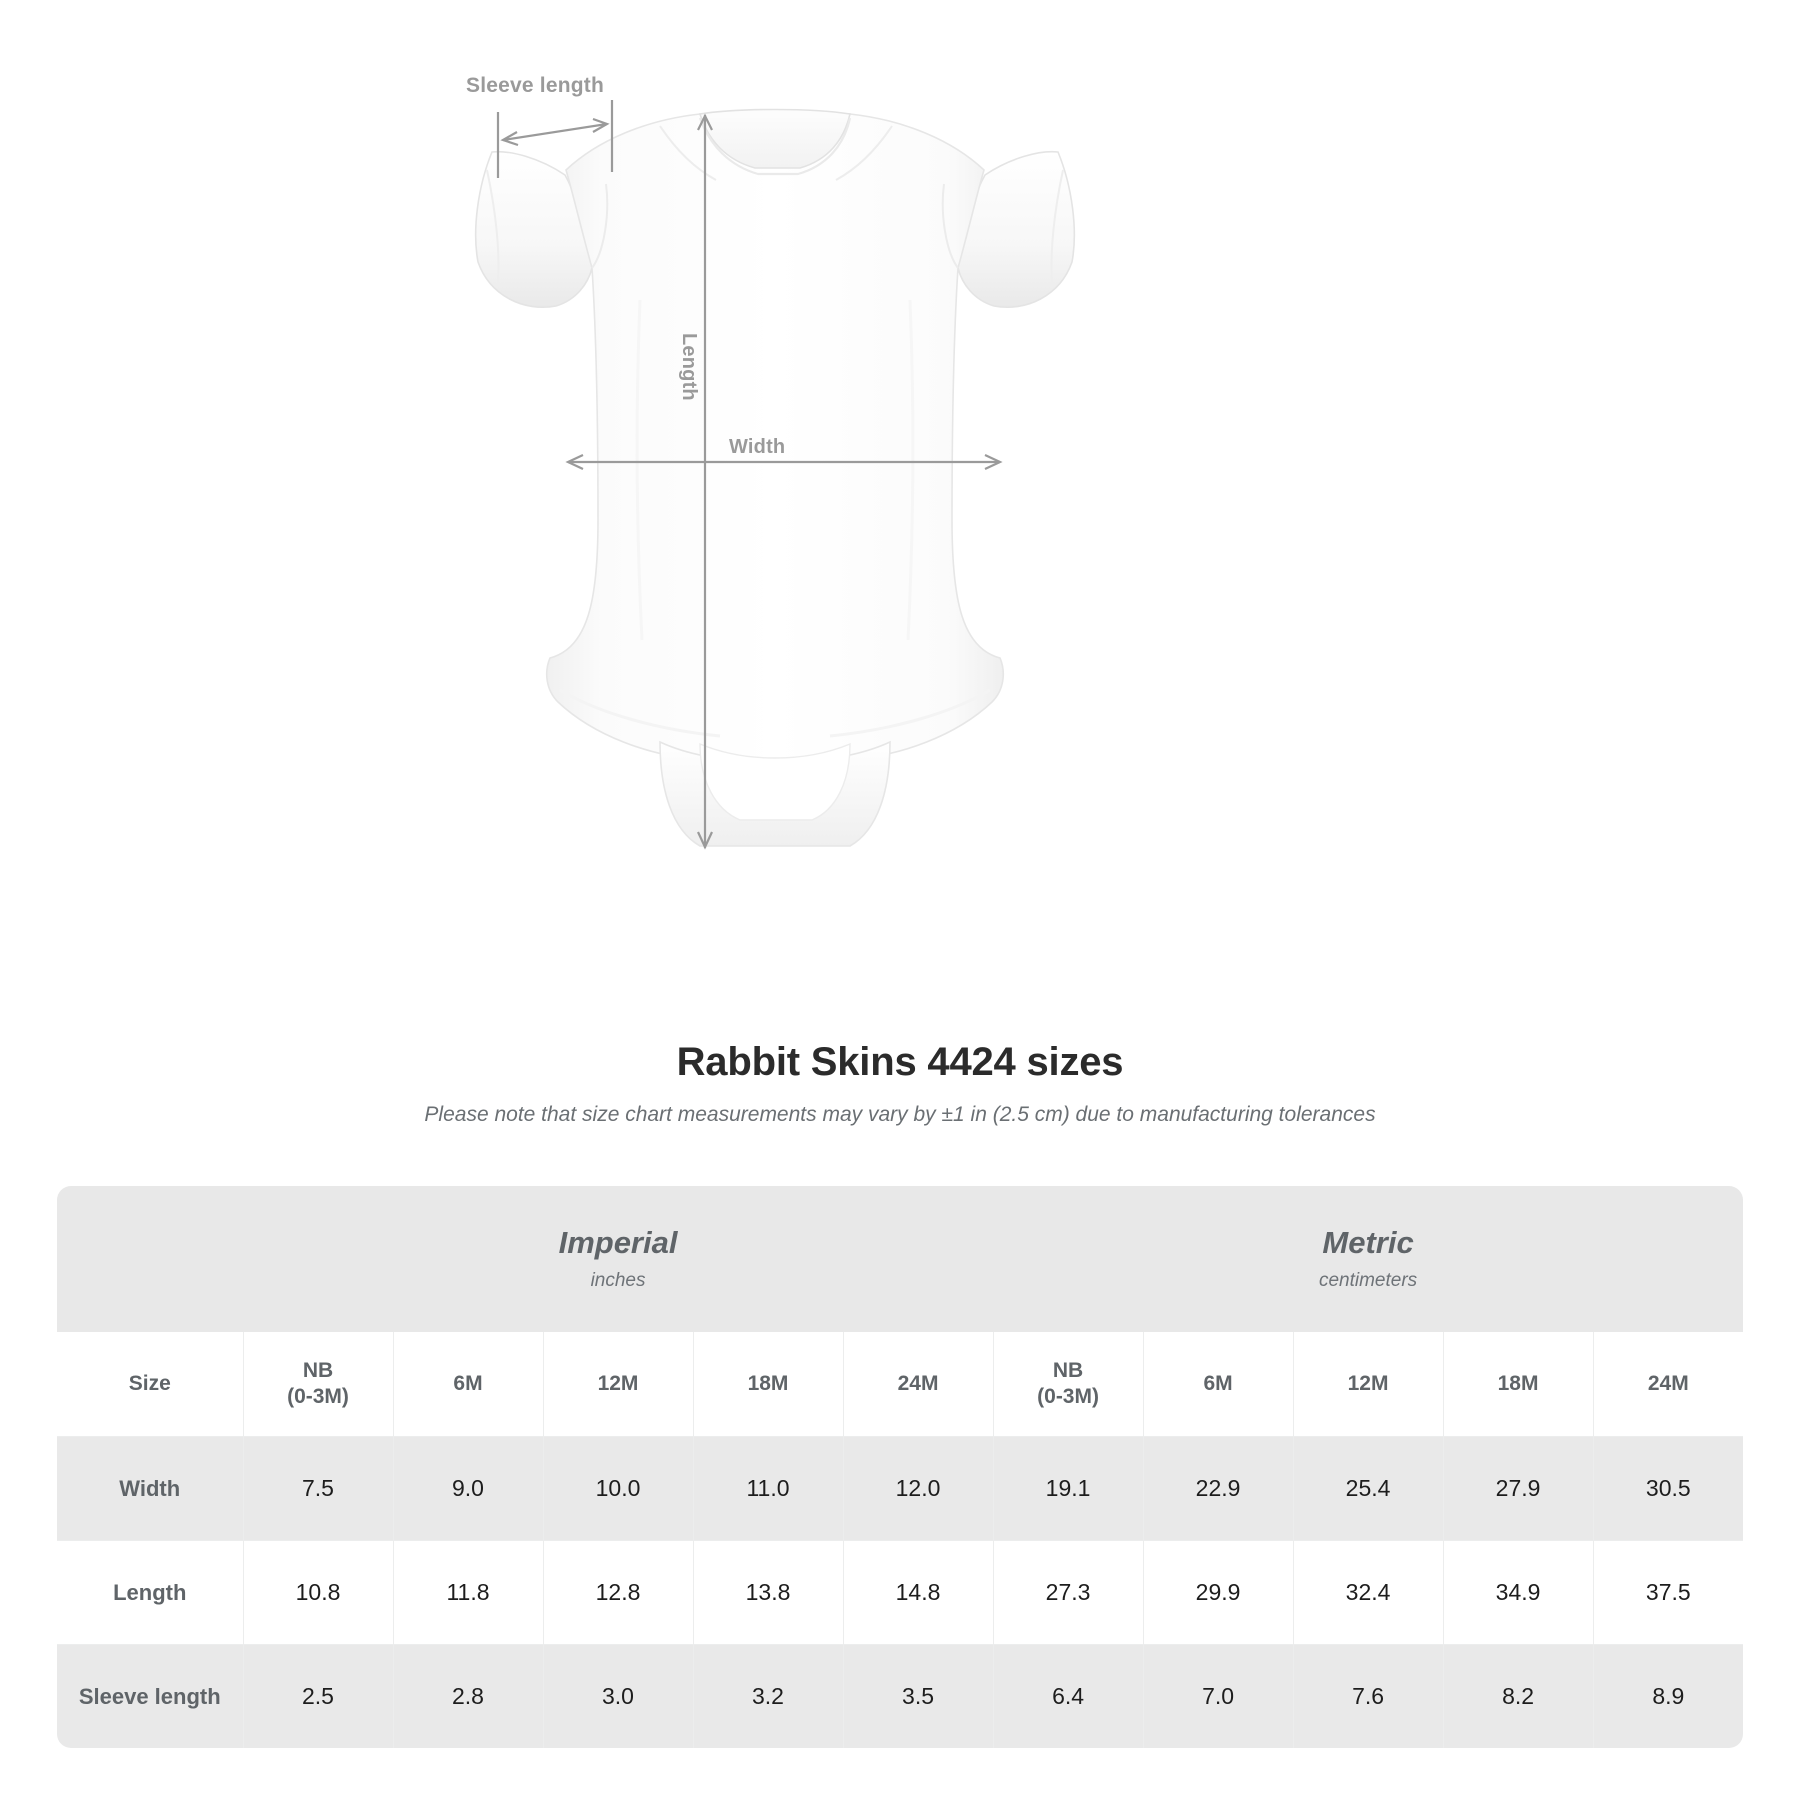 Image resolution: width=1800 pixels, height=1800 pixels. I want to click on unit-group-metric-sub: centimeters, so click(1368, 1281).